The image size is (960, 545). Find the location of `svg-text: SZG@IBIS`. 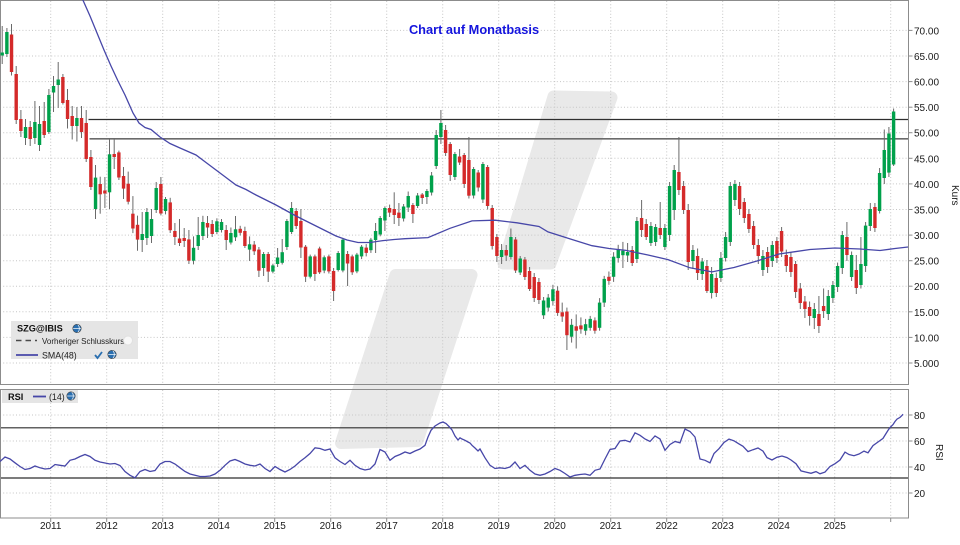

svg-text: SZG@IBIS is located at coordinates (40, 329).